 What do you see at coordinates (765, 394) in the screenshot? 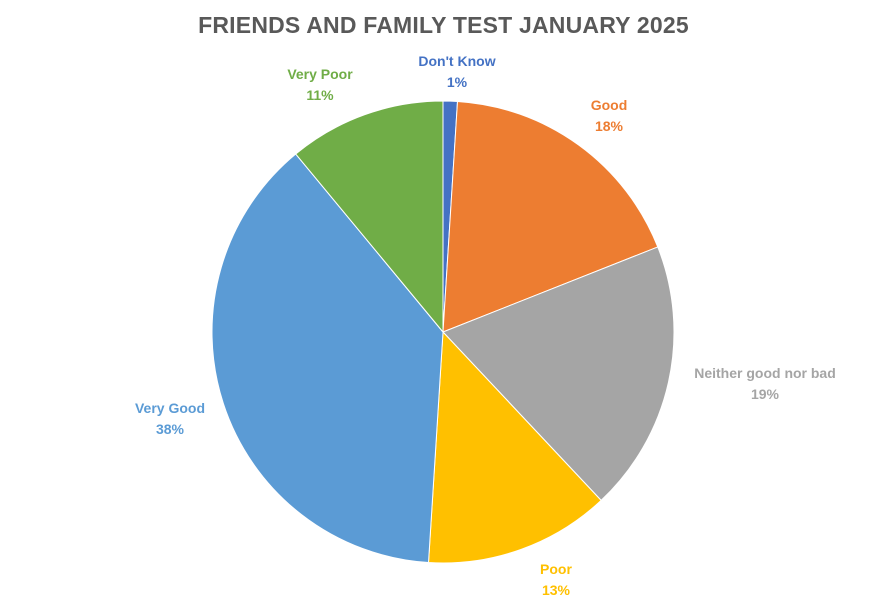
I see `pie-label-value: 19%` at bounding box center [765, 394].